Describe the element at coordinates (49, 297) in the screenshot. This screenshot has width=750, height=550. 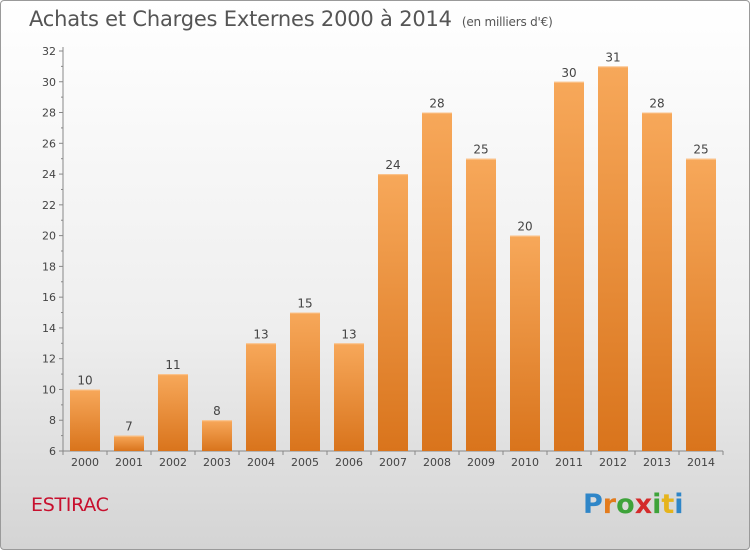
I see `y-tick-label: 16` at that location.